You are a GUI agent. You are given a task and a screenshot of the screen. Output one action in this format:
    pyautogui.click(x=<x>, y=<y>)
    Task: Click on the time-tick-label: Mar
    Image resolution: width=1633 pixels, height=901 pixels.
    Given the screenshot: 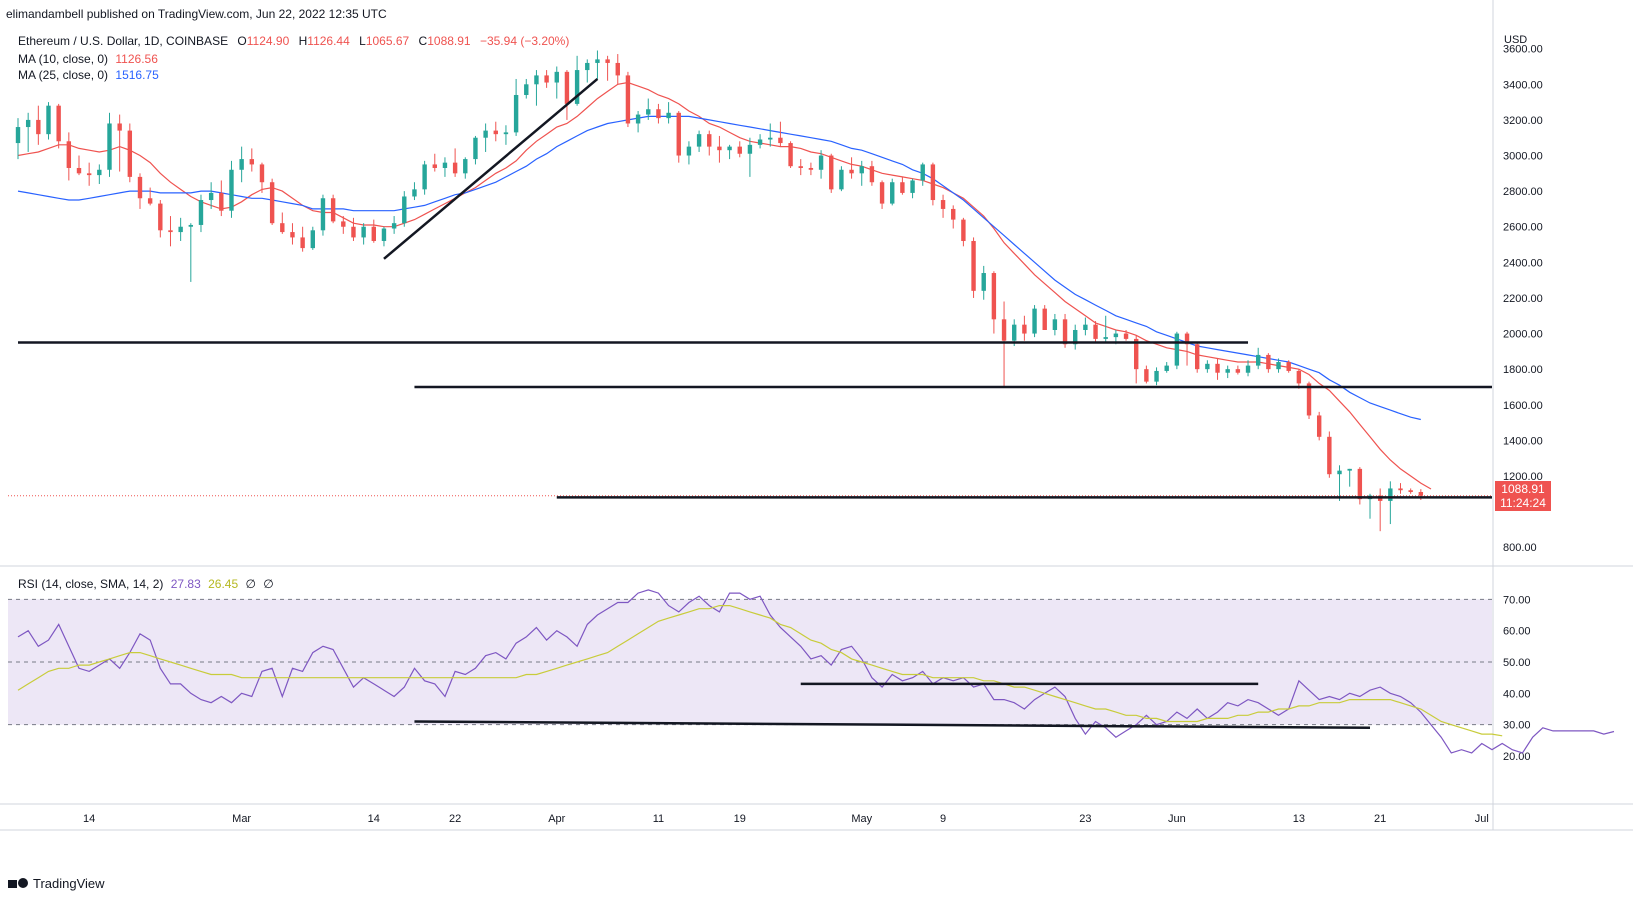 What is the action you would take?
    pyautogui.click(x=241, y=819)
    